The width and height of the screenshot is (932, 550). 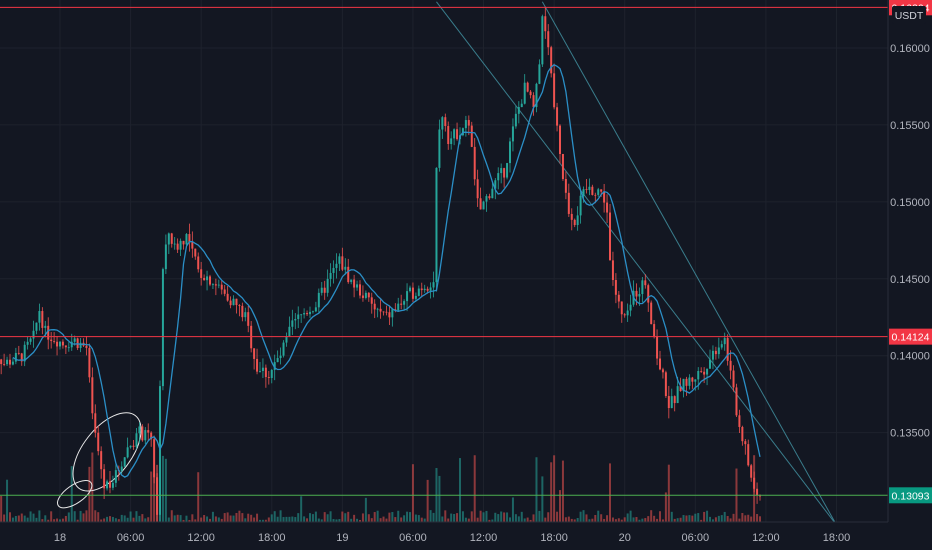 I want to click on currency-label: USDT, so click(x=909, y=16).